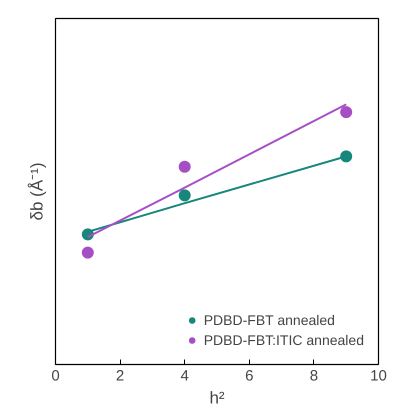  Describe the element at coordinates (314, 376) in the screenshot. I see `x-tick-label: 8` at that location.